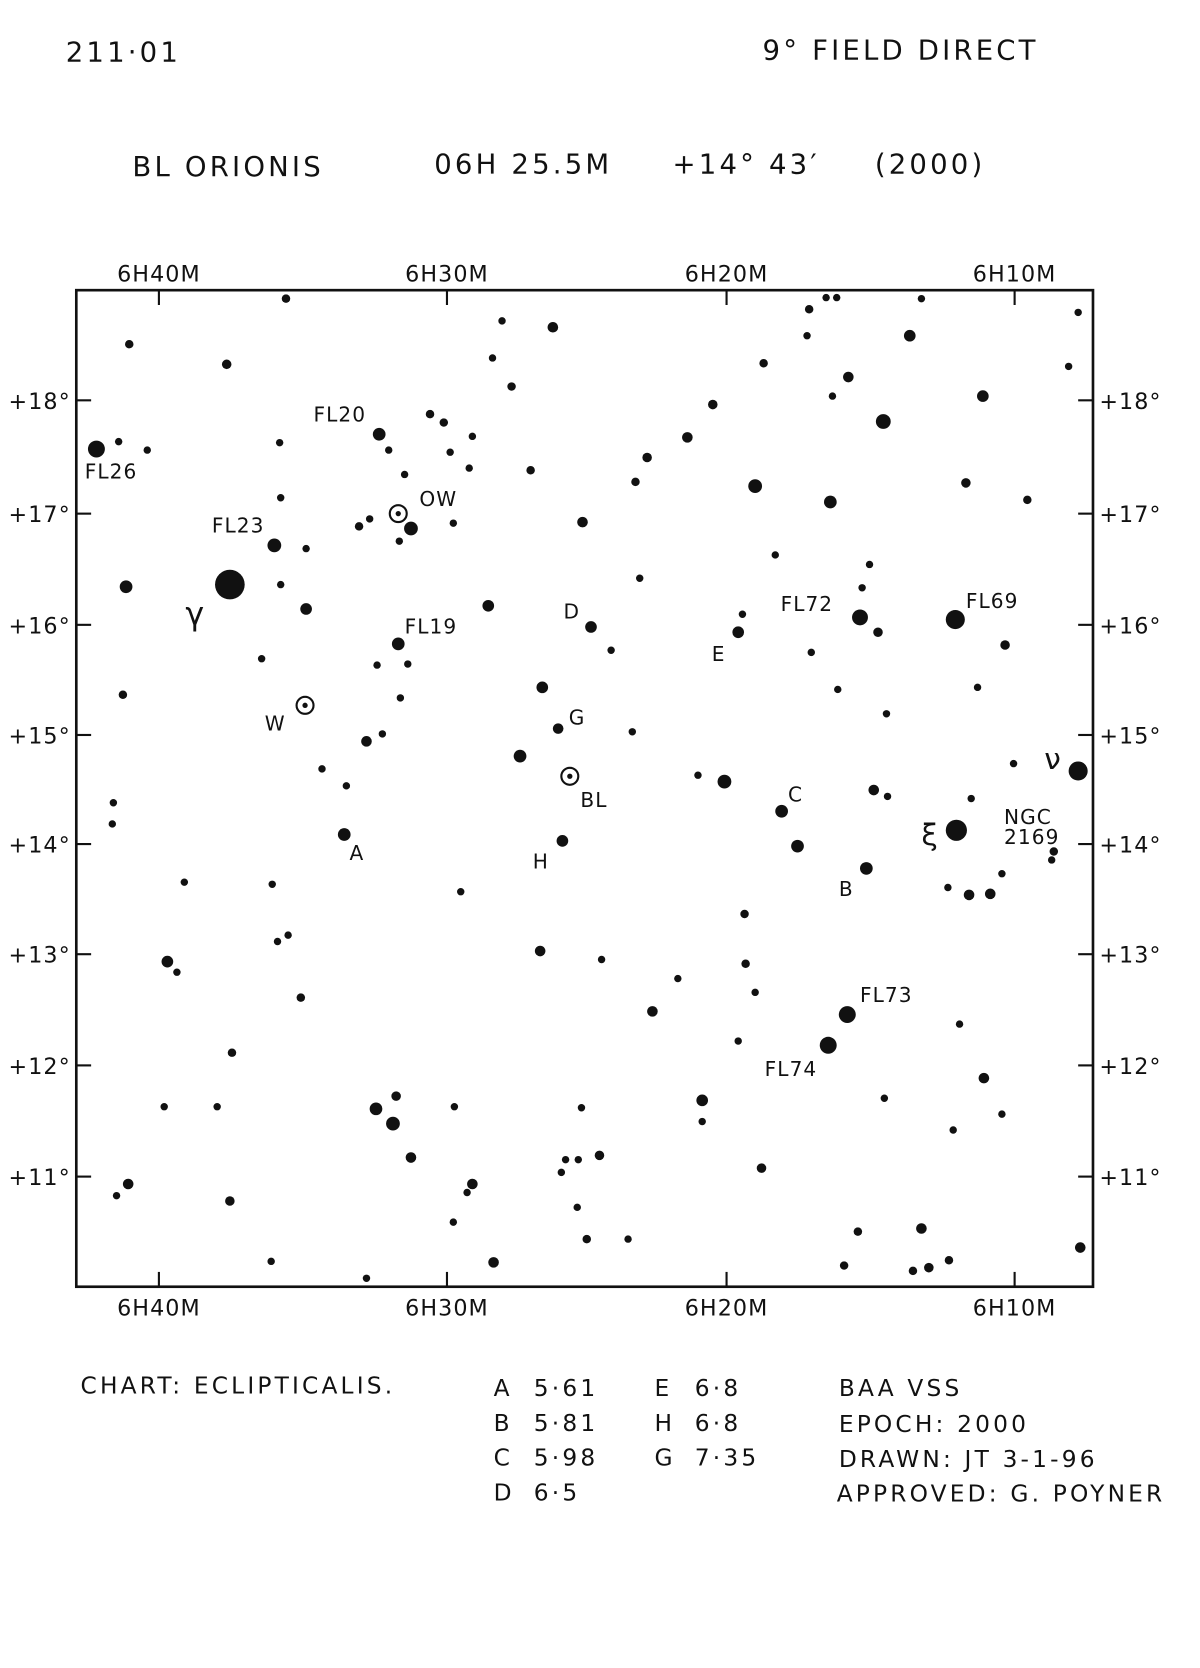  What do you see at coordinates (438, 499) in the screenshot?
I see `star-label: OW` at bounding box center [438, 499].